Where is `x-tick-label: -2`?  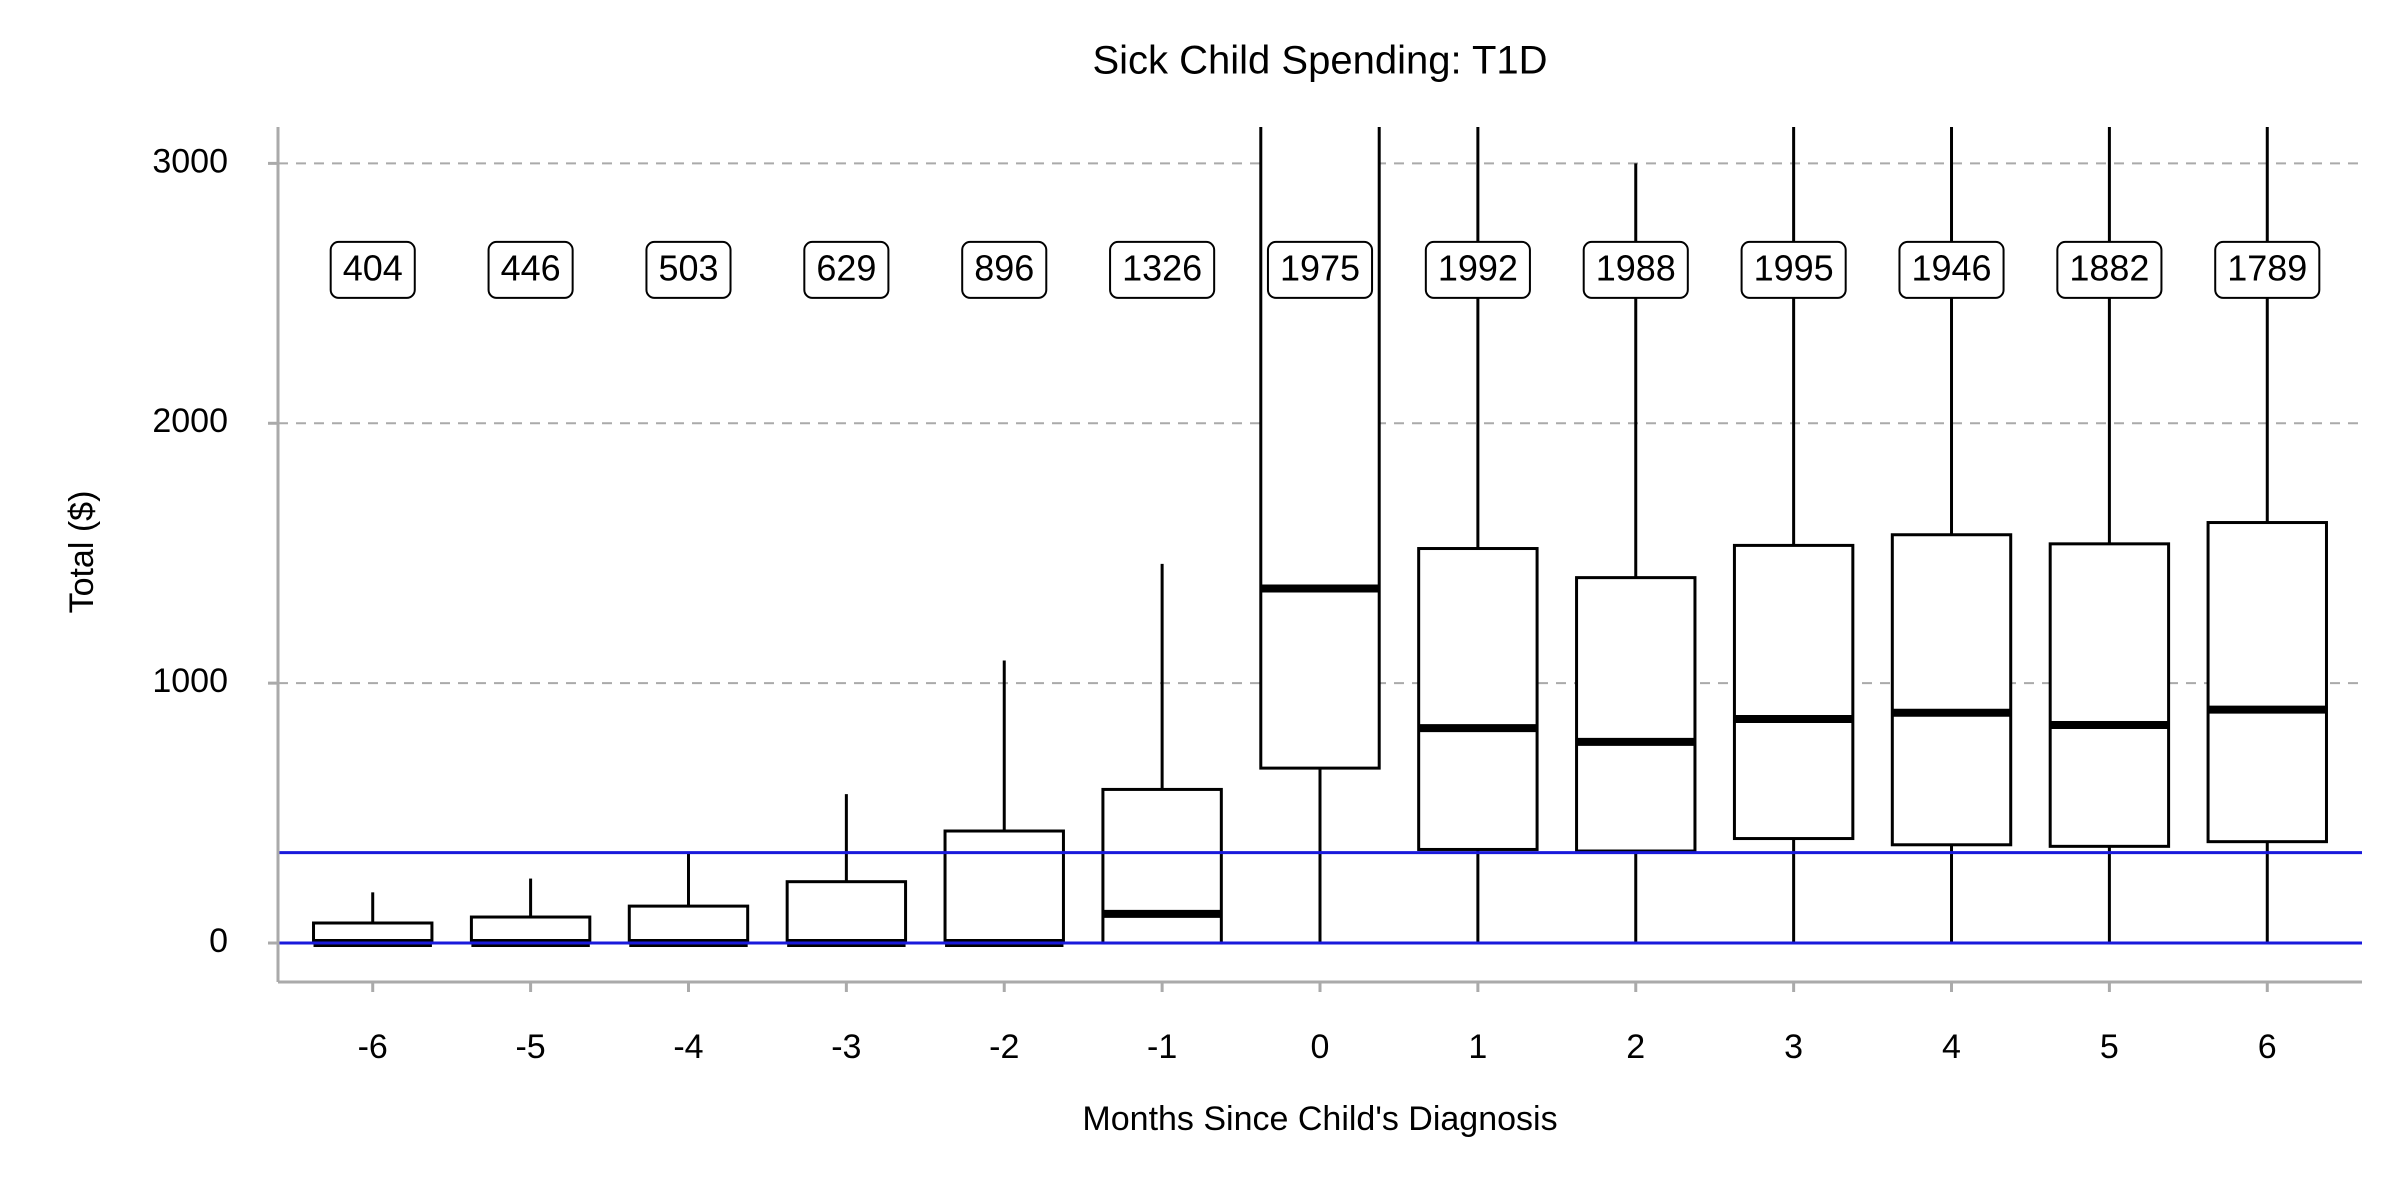 x-tick-label: -2 is located at coordinates (1004, 1047).